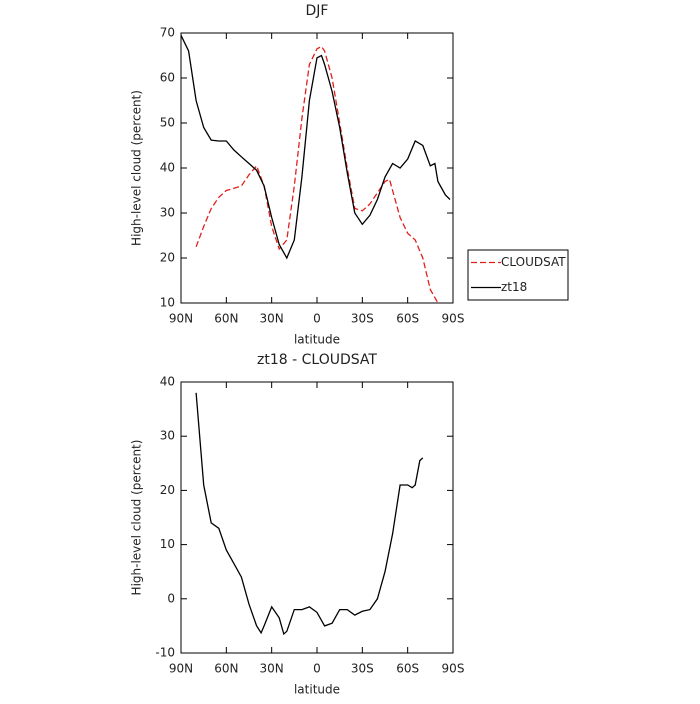 The width and height of the screenshot is (700, 704). I want to click on legend-box, so click(518, 275).